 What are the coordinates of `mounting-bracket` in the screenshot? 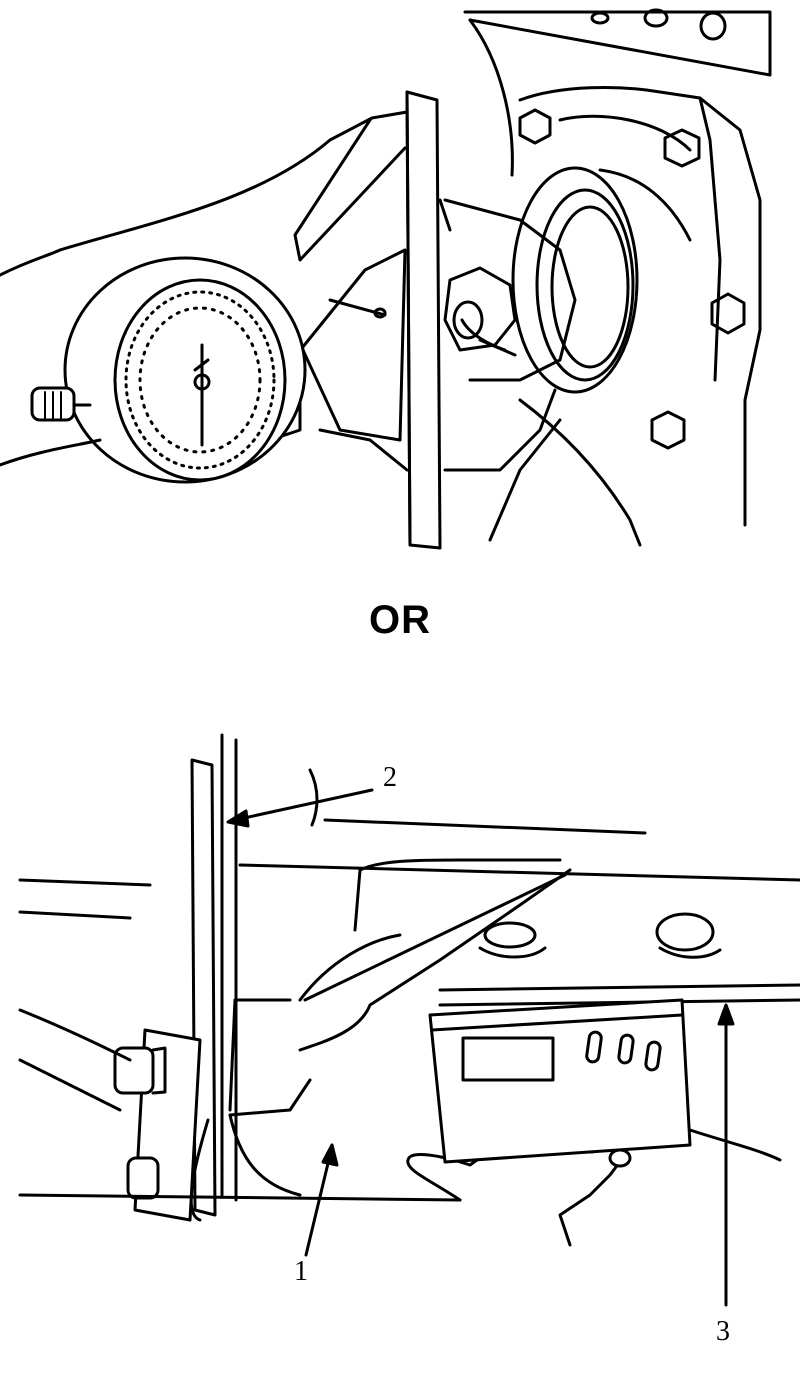 It's located at (157, 1125).